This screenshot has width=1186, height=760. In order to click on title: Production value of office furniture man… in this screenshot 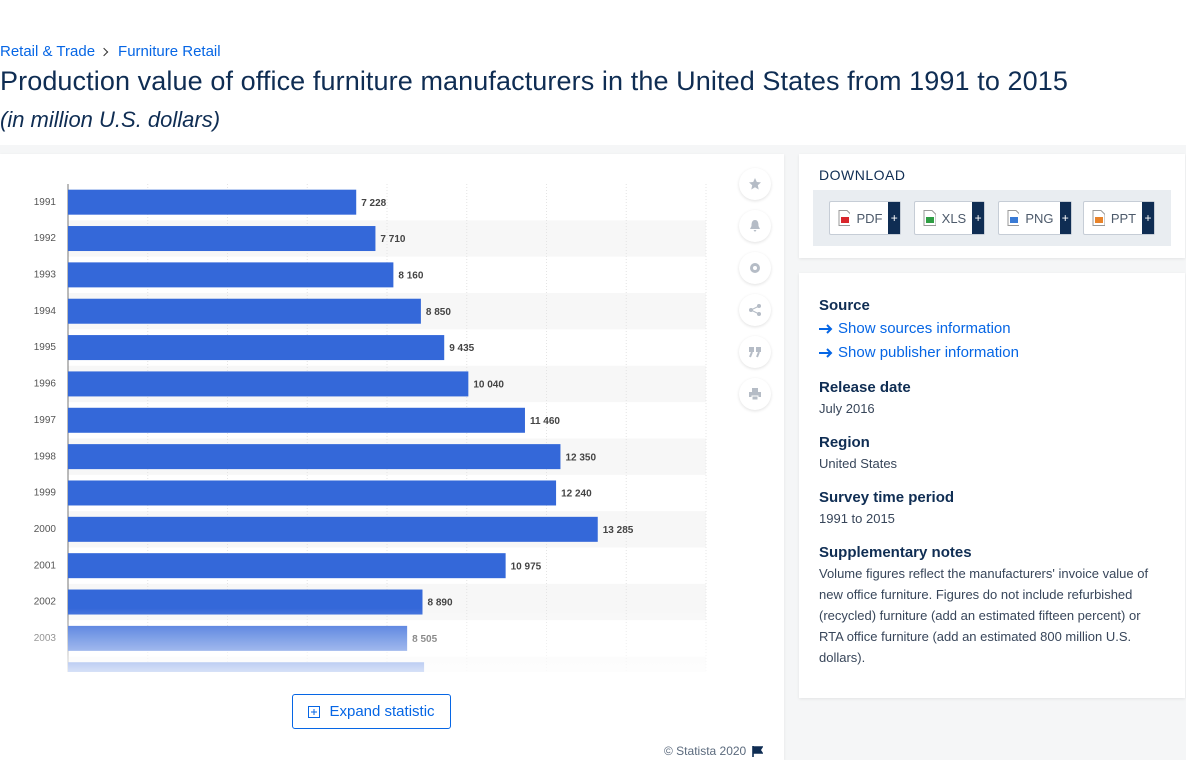, I will do `click(534, 81)`.